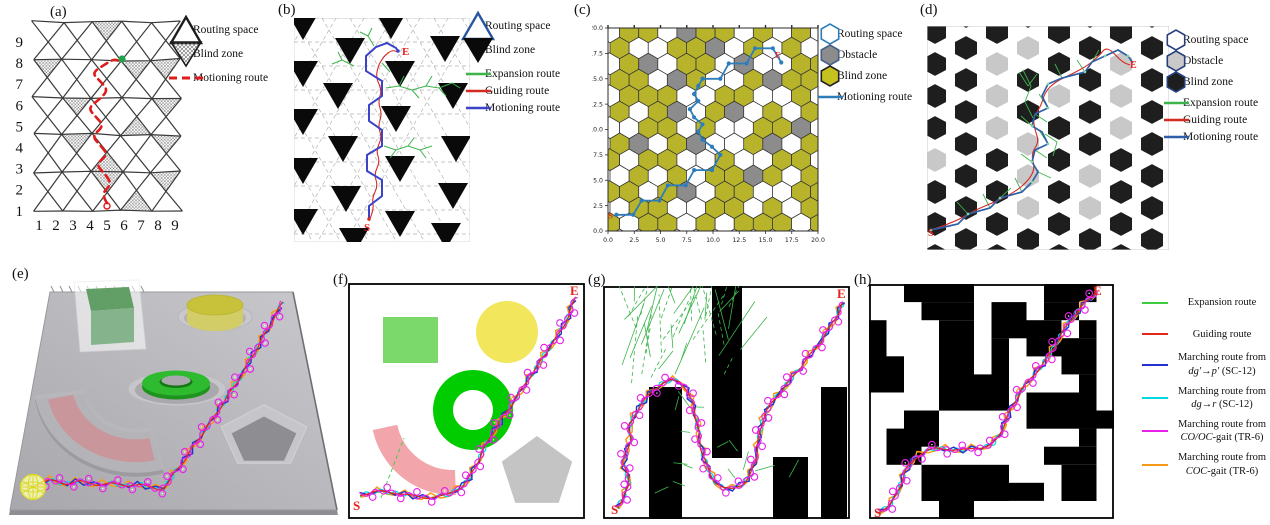 The image size is (1270, 525). What do you see at coordinates (1216, 103) in the screenshot?
I see `legend-row: Expansion route` at bounding box center [1216, 103].